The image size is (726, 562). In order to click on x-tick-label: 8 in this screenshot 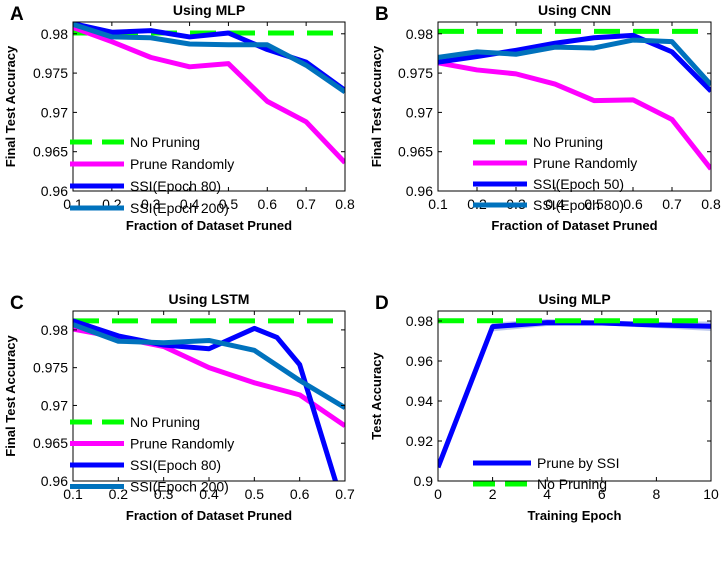, I will do `click(657, 494)`.